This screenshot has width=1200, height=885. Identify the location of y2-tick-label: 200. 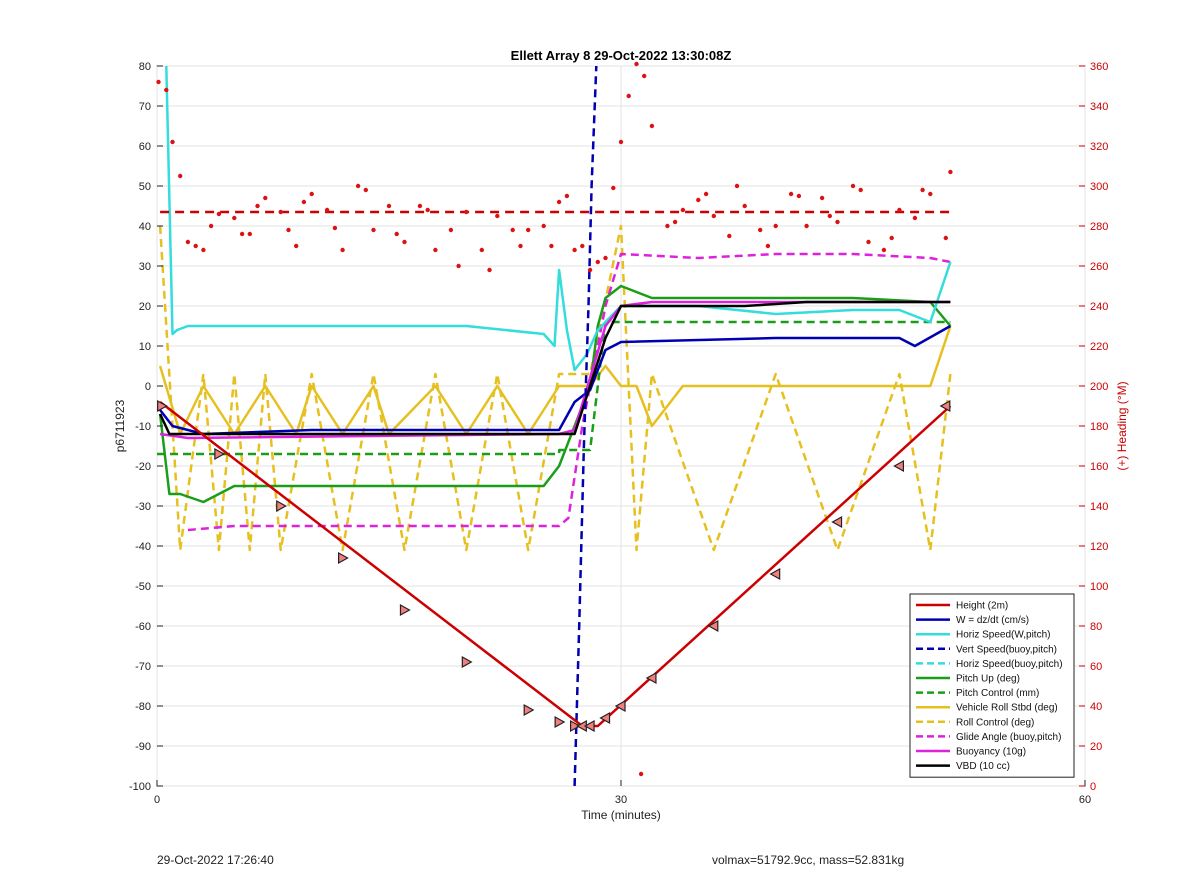
(1099, 387).